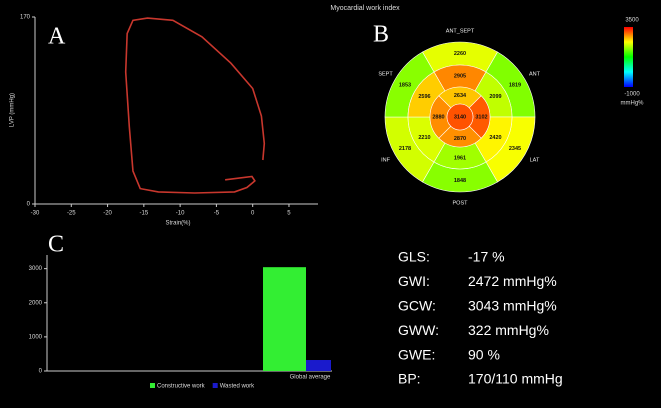 The width and height of the screenshot is (661, 408). What do you see at coordinates (495, 97) in the screenshot?
I see `segment-value: 2099` at bounding box center [495, 97].